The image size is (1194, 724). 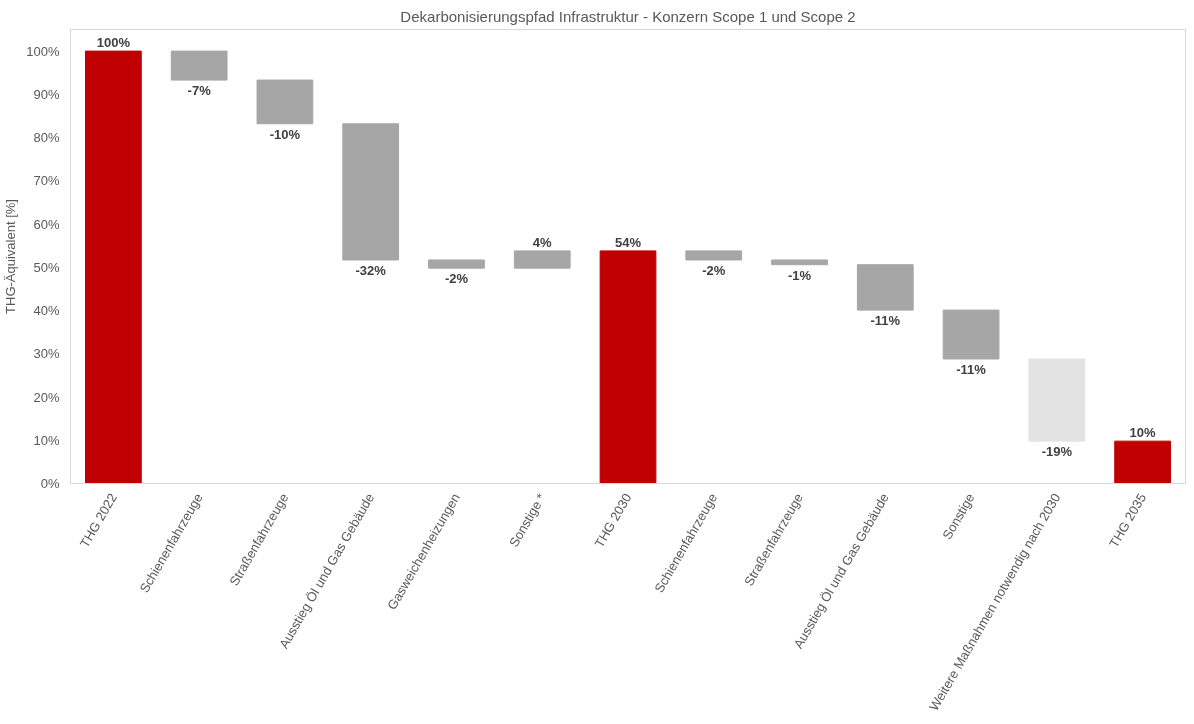 I want to click on data-label: 100%, so click(x=113, y=43).